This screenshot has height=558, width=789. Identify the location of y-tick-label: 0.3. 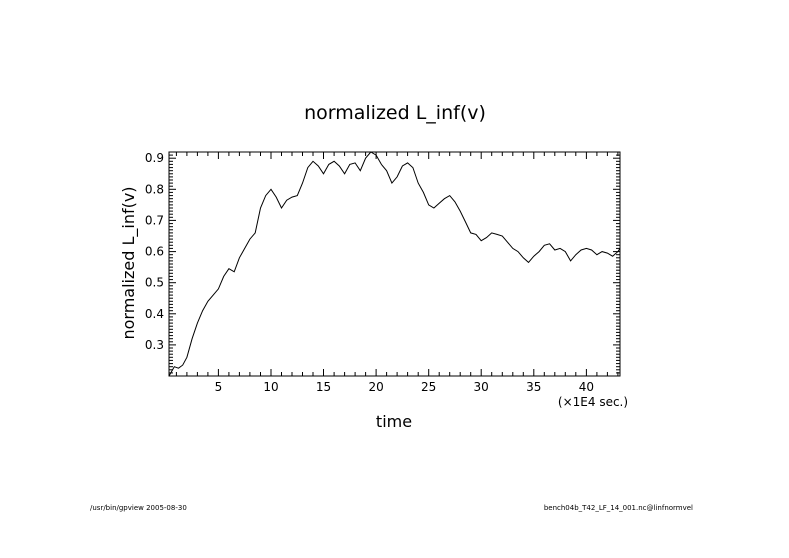
(154, 345).